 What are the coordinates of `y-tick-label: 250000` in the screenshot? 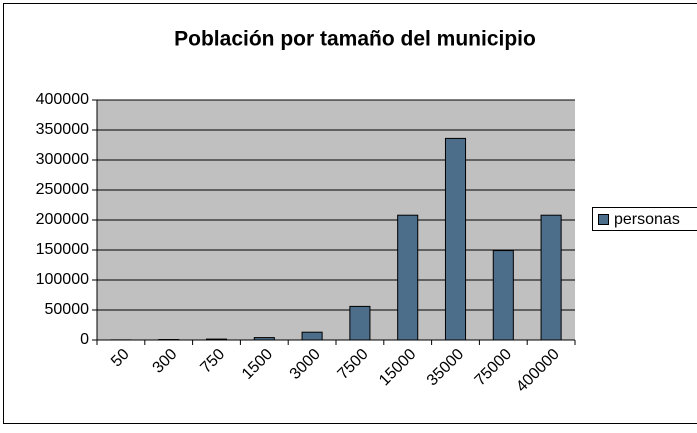 It's located at (62, 189).